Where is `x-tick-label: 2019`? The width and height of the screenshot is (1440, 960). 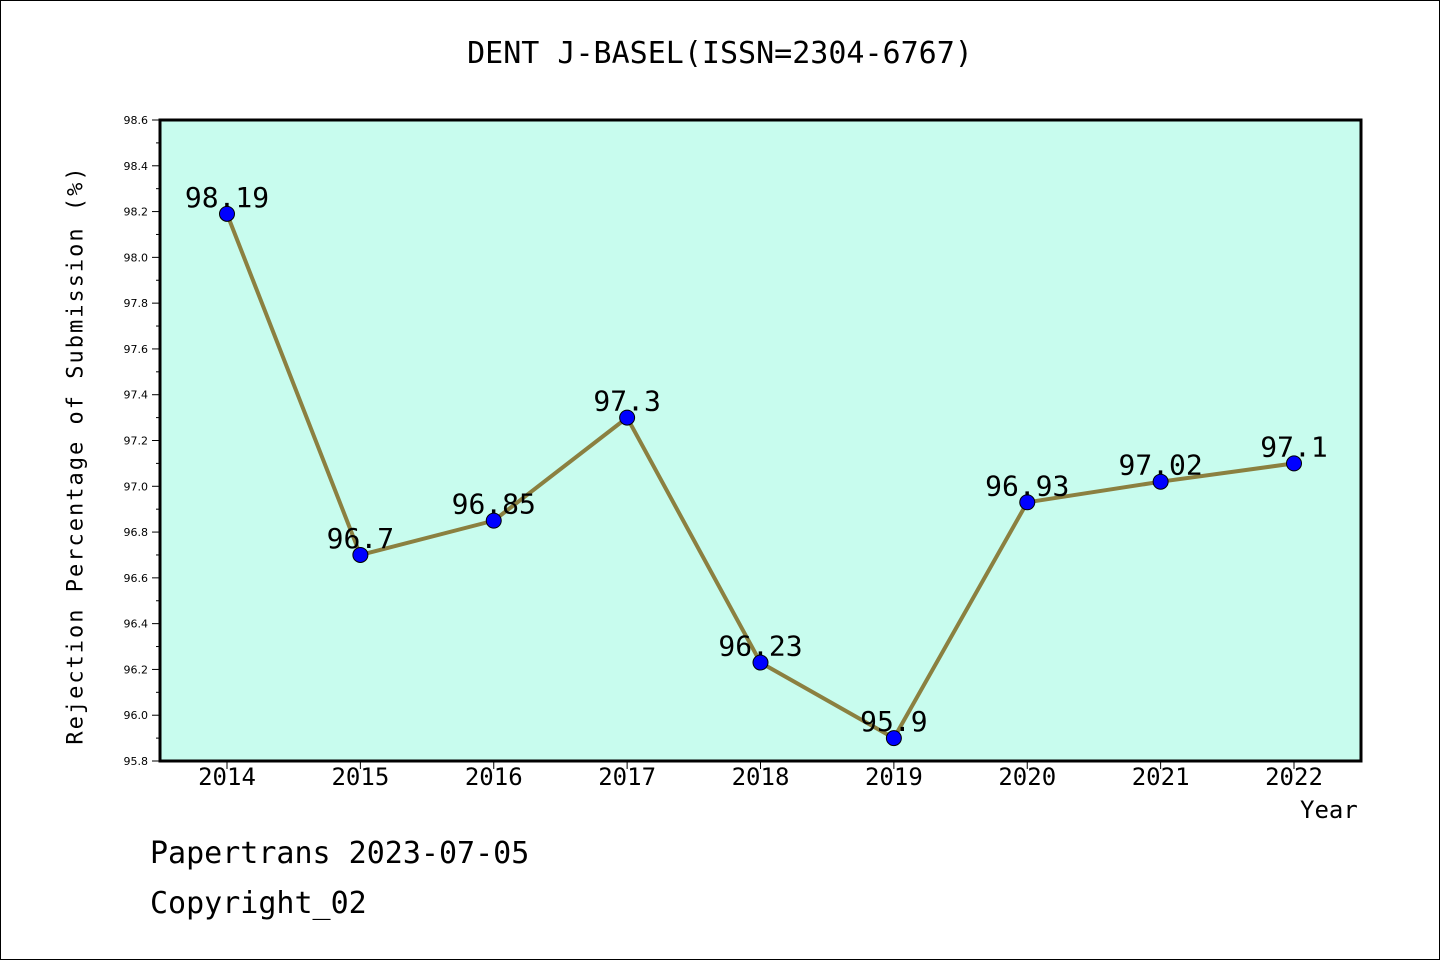 x-tick-label: 2019 is located at coordinates (894, 777).